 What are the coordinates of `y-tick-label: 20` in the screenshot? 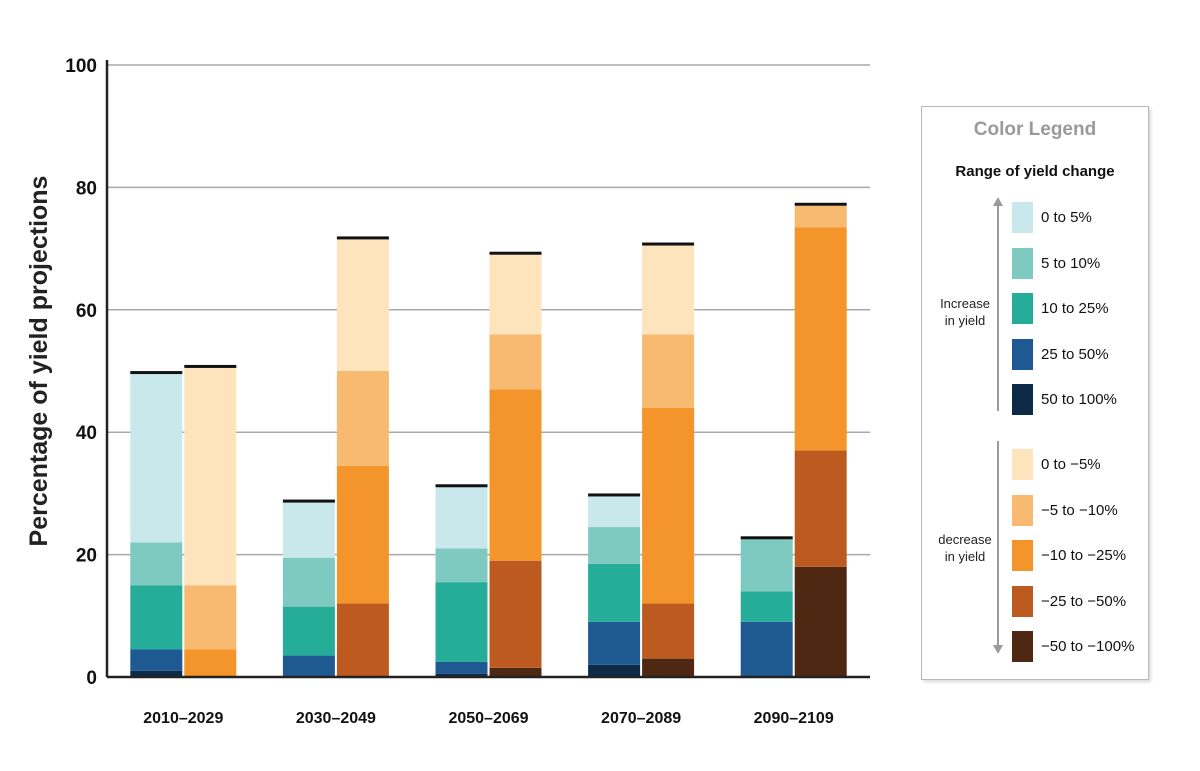 It's located at (86, 556).